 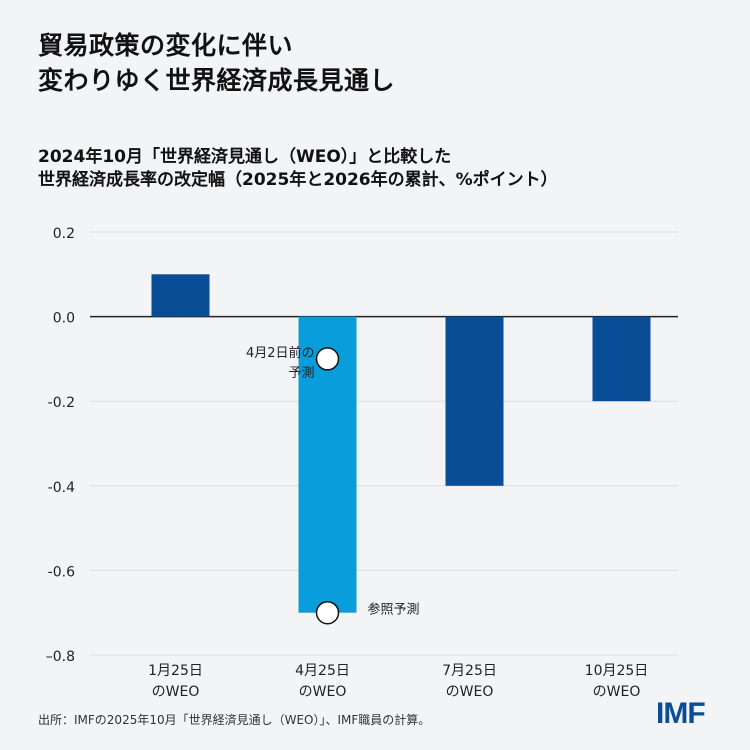 What do you see at coordinates (469, 671) in the screenshot?
I see `x-tick-label: 7月25日` at bounding box center [469, 671].